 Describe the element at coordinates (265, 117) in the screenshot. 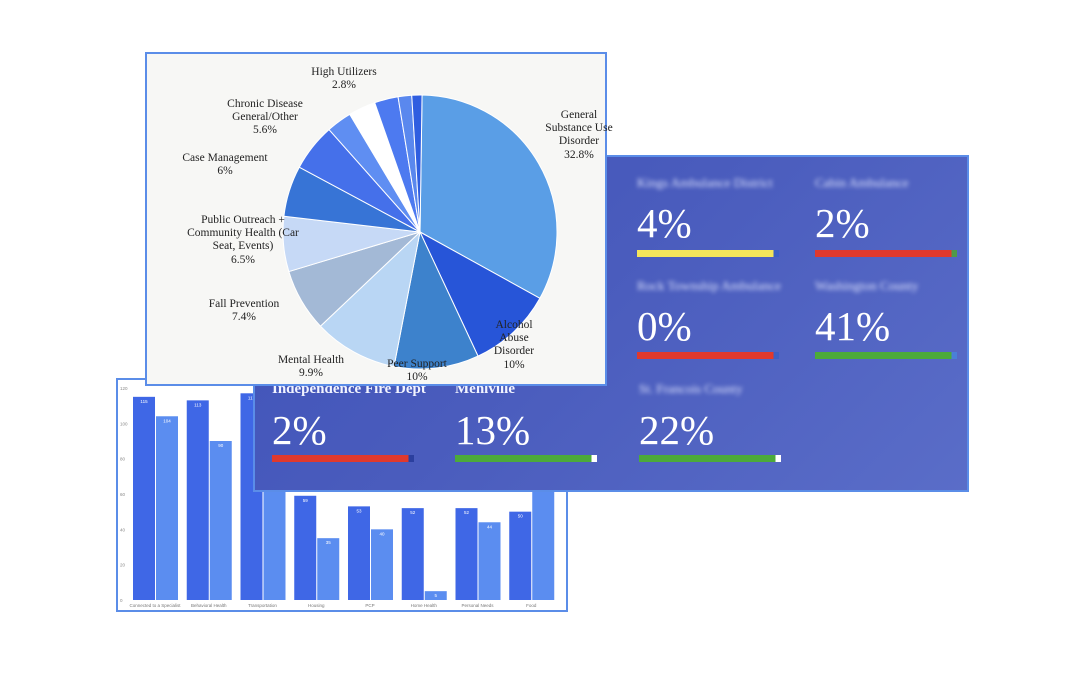

I see `pie-slice-label: Chronic Disease General/Other 5.6%` at that location.